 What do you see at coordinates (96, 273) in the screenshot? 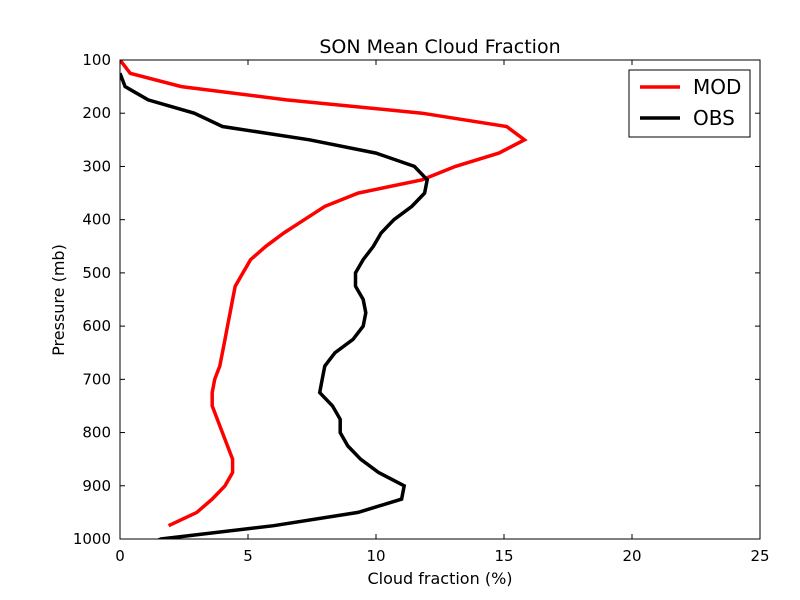
I see `y-tick-label: 500` at bounding box center [96, 273].